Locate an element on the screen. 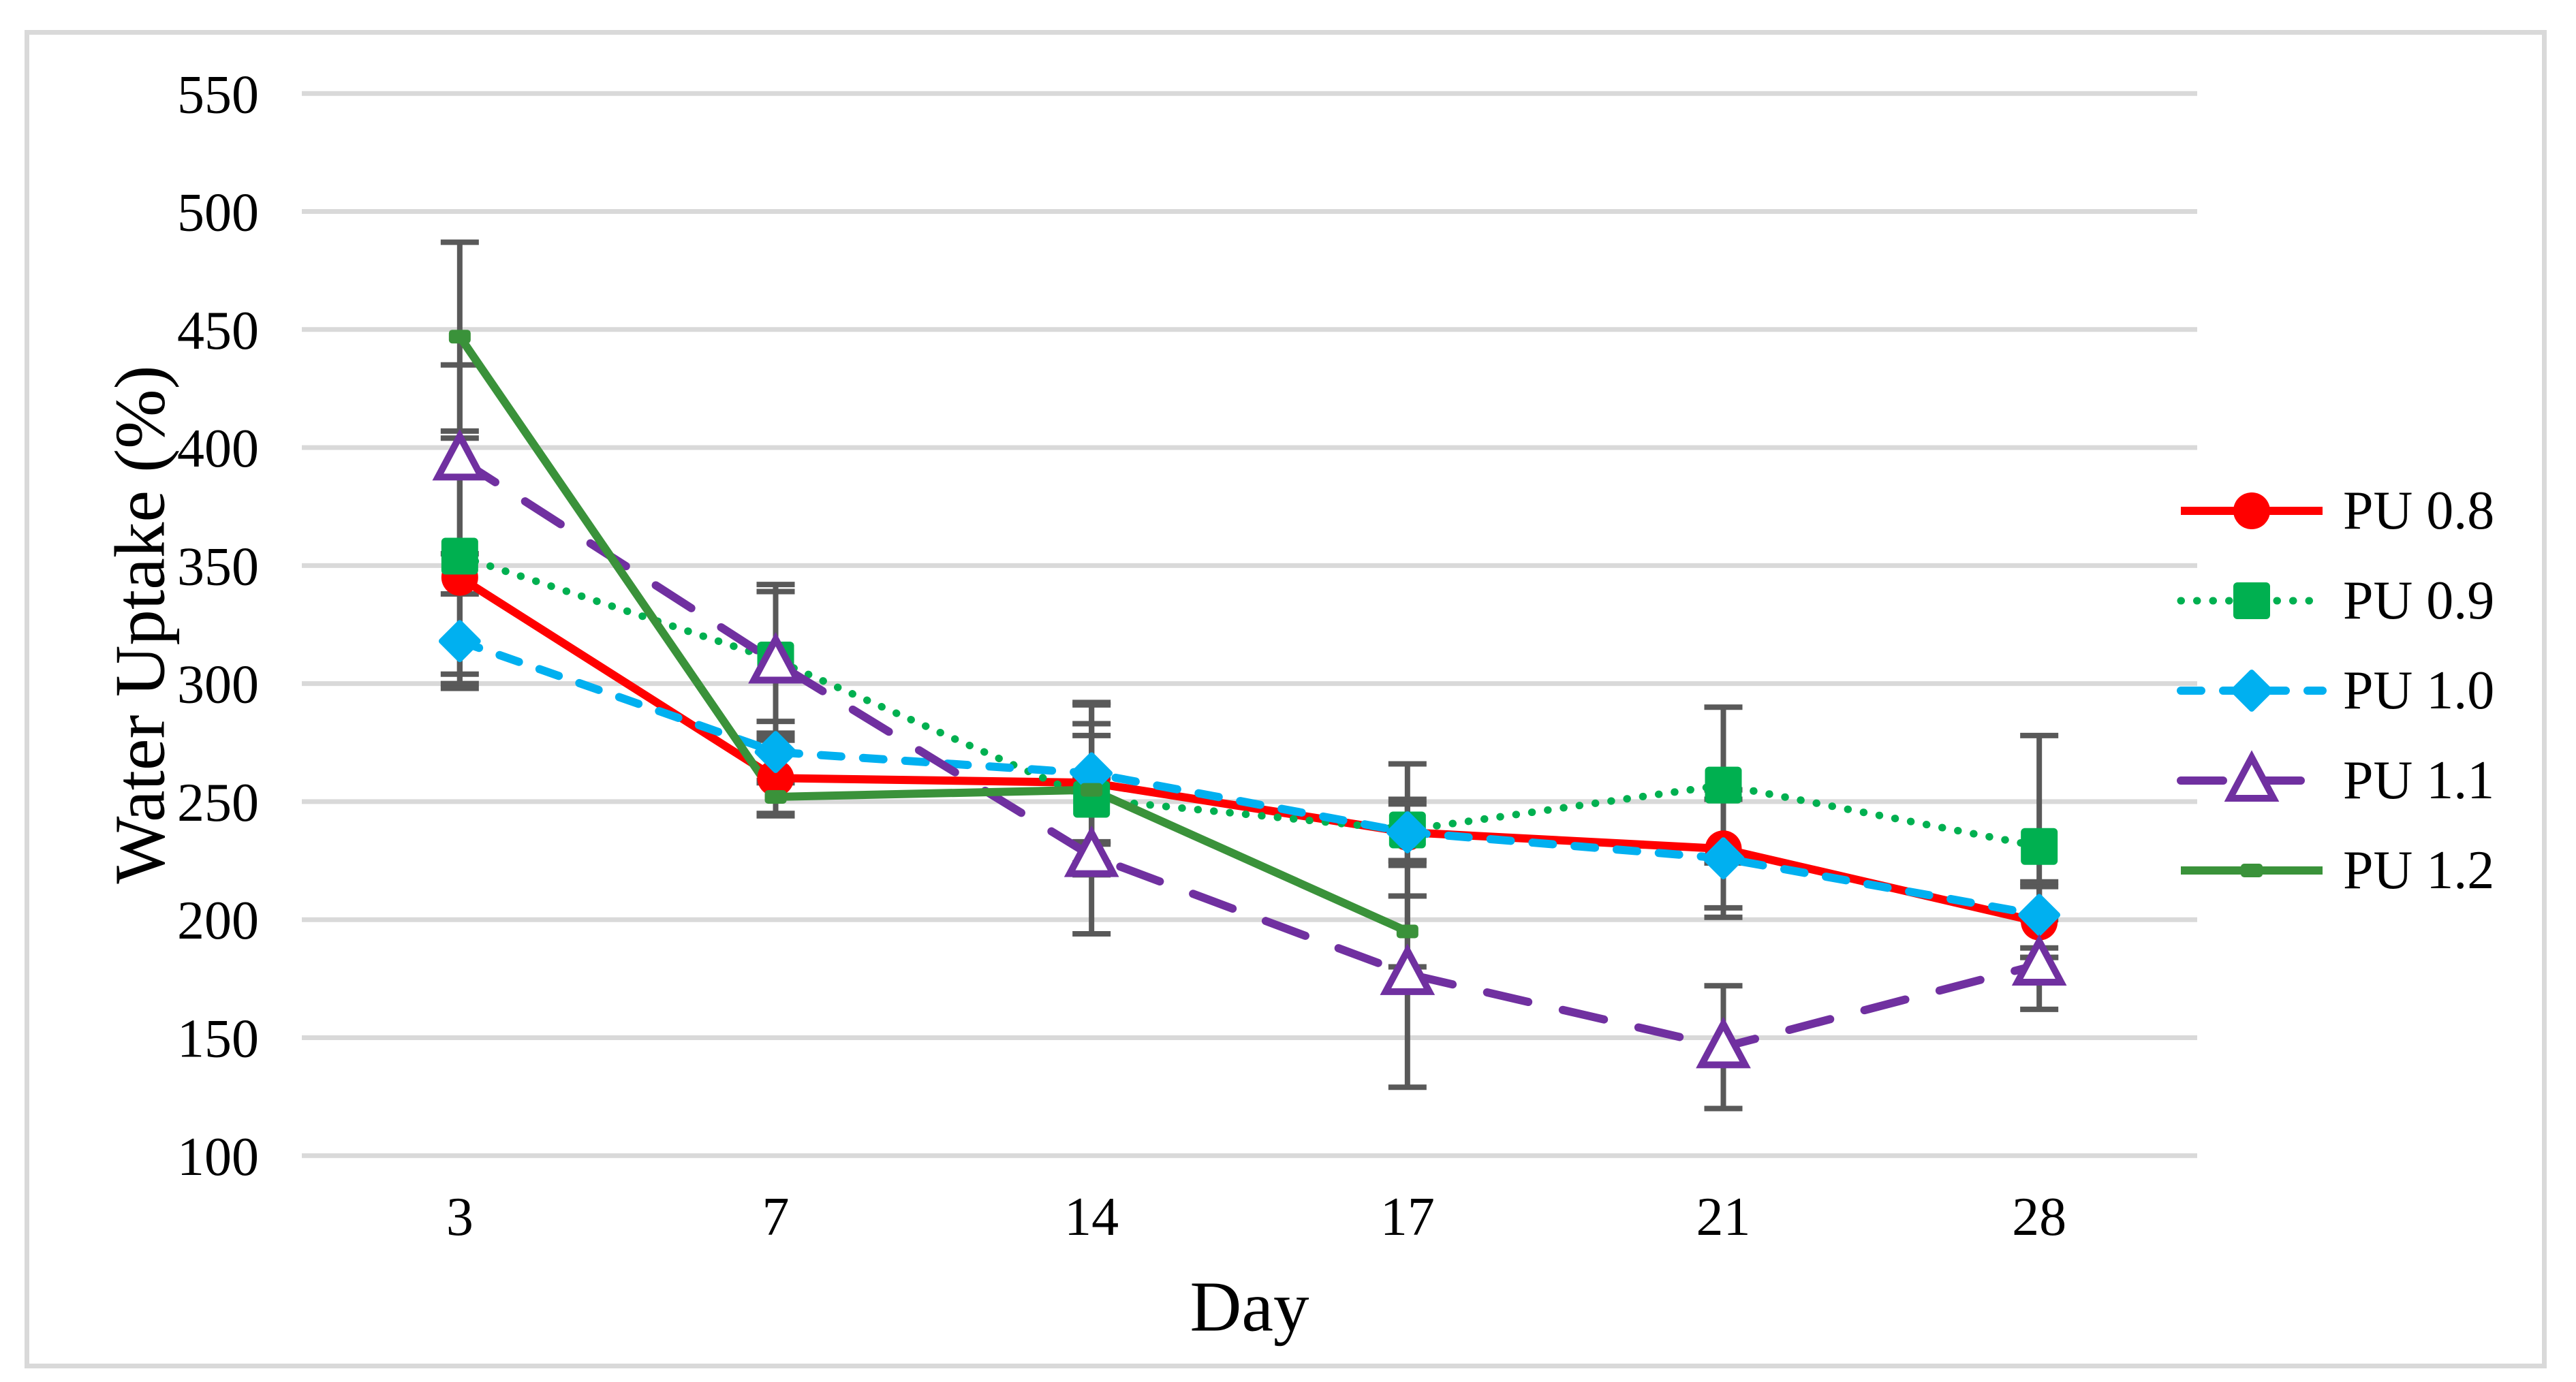  y-tick-label-450: 450 is located at coordinates (218, 331).